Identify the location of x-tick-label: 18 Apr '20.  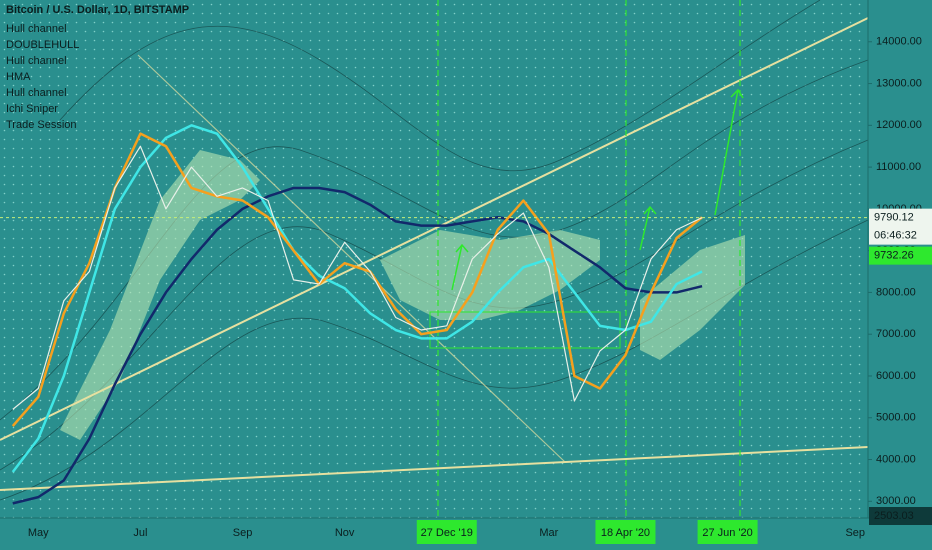
(625, 533).